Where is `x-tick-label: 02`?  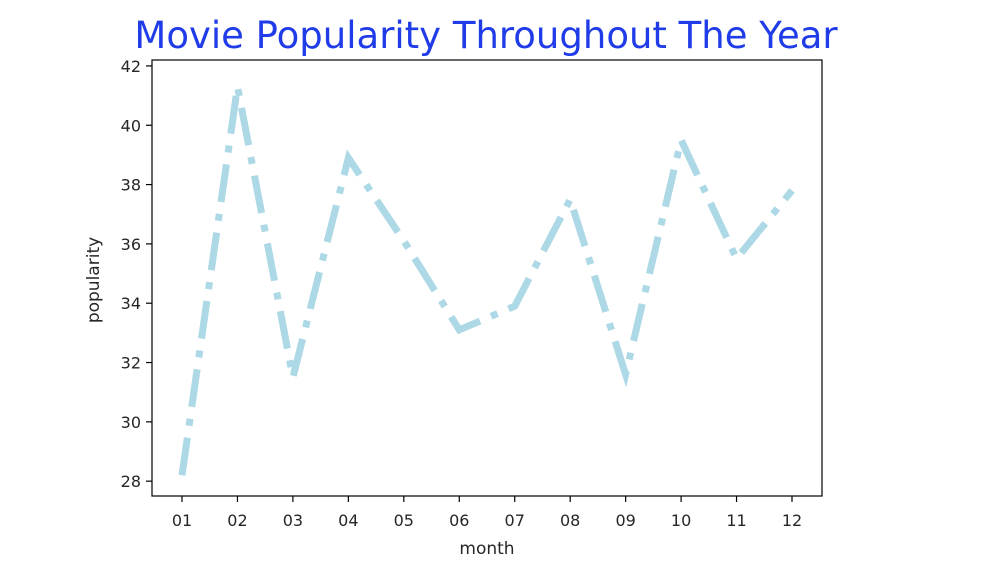 x-tick-label: 02 is located at coordinates (237, 520).